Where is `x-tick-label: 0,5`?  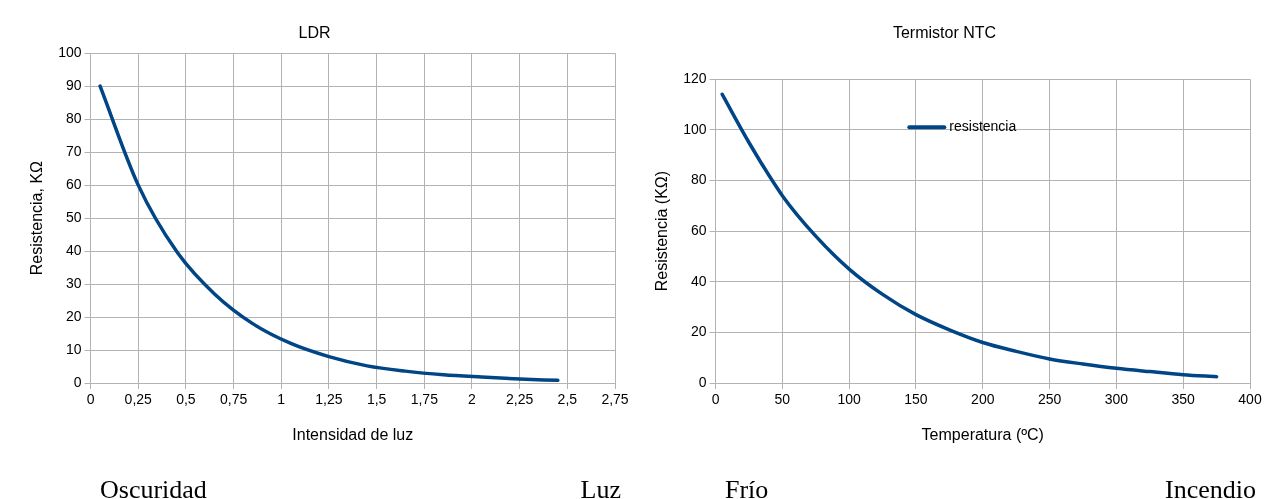 x-tick-label: 0,5 is located at coordinates (186, 399).